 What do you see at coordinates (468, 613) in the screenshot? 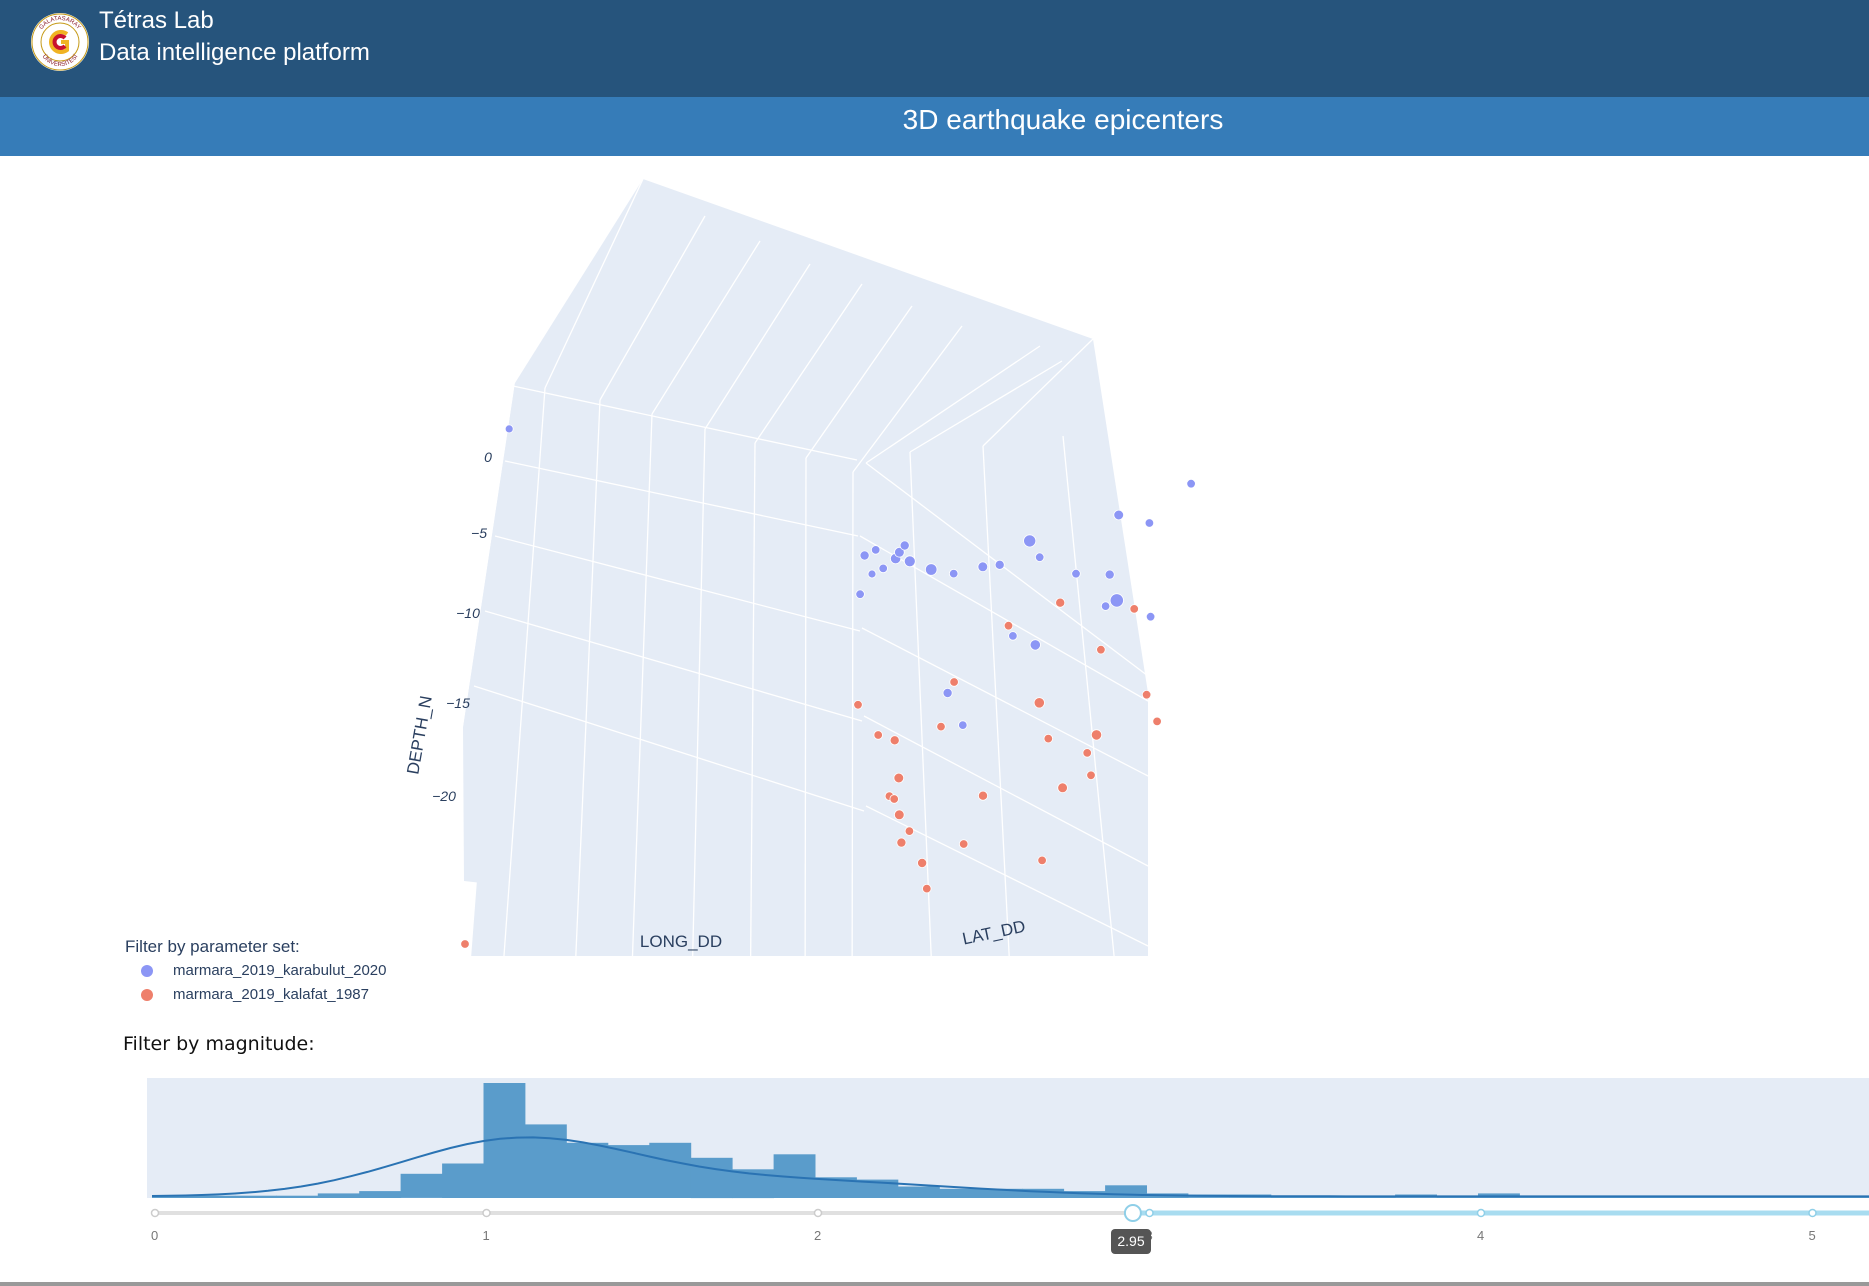
I see `z-tick-label: −10` at bounding box center [468, 613].